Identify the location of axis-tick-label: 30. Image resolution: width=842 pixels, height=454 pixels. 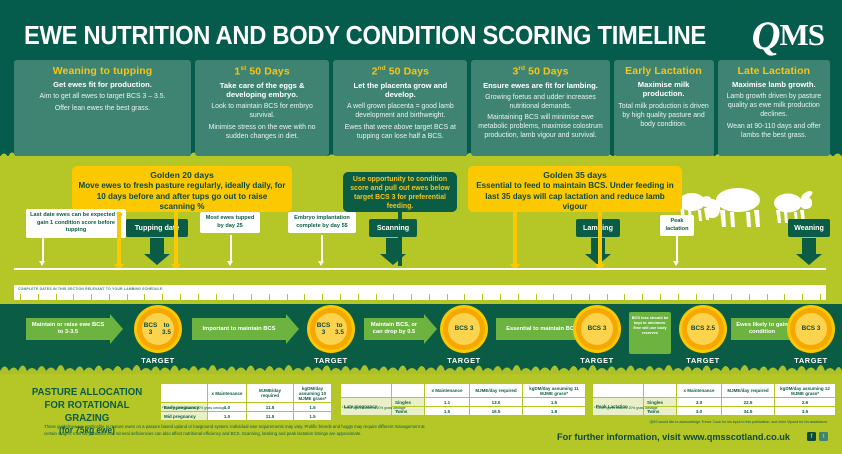
(248, 6).